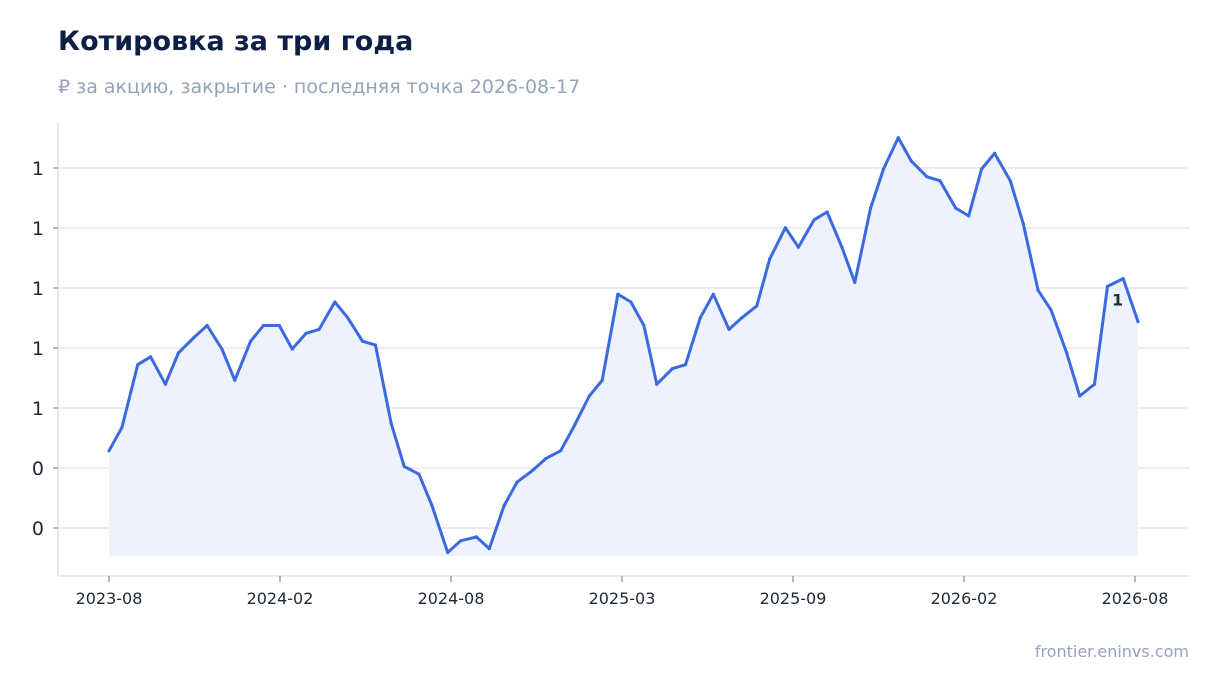 The width and height of the screenshot is (1220, 693). I want to click on x-tick-label: 2023-08, so click(109, 598).